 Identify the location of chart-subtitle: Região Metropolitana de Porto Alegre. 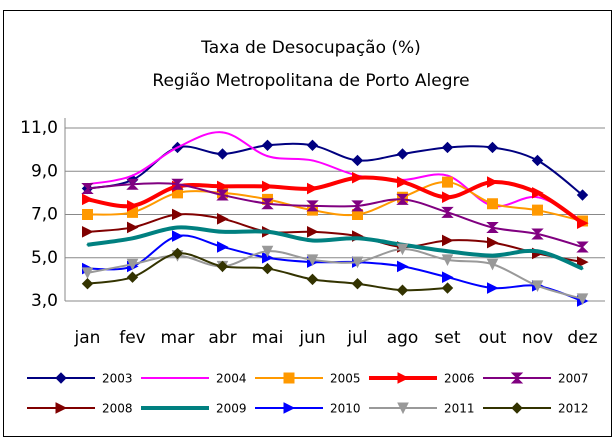
(310, 81).